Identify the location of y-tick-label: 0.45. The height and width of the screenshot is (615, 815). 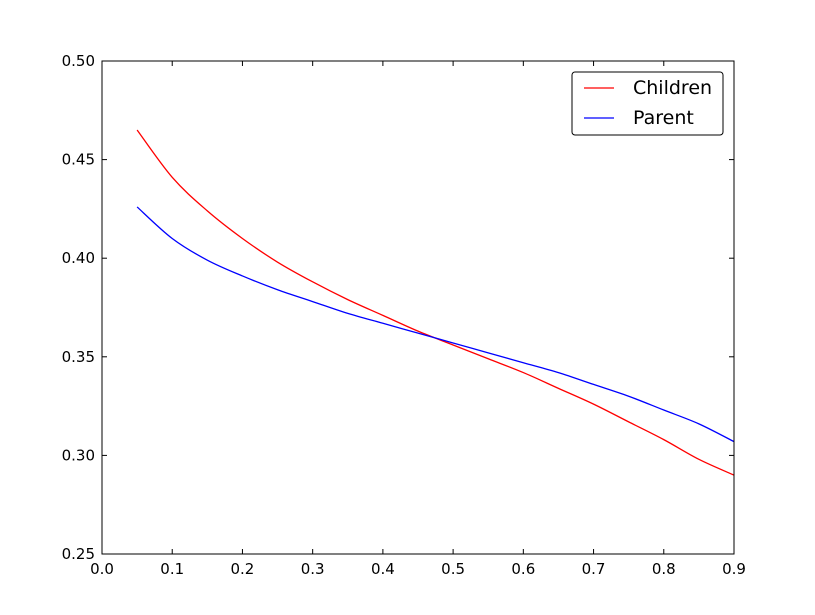
(78, 160).